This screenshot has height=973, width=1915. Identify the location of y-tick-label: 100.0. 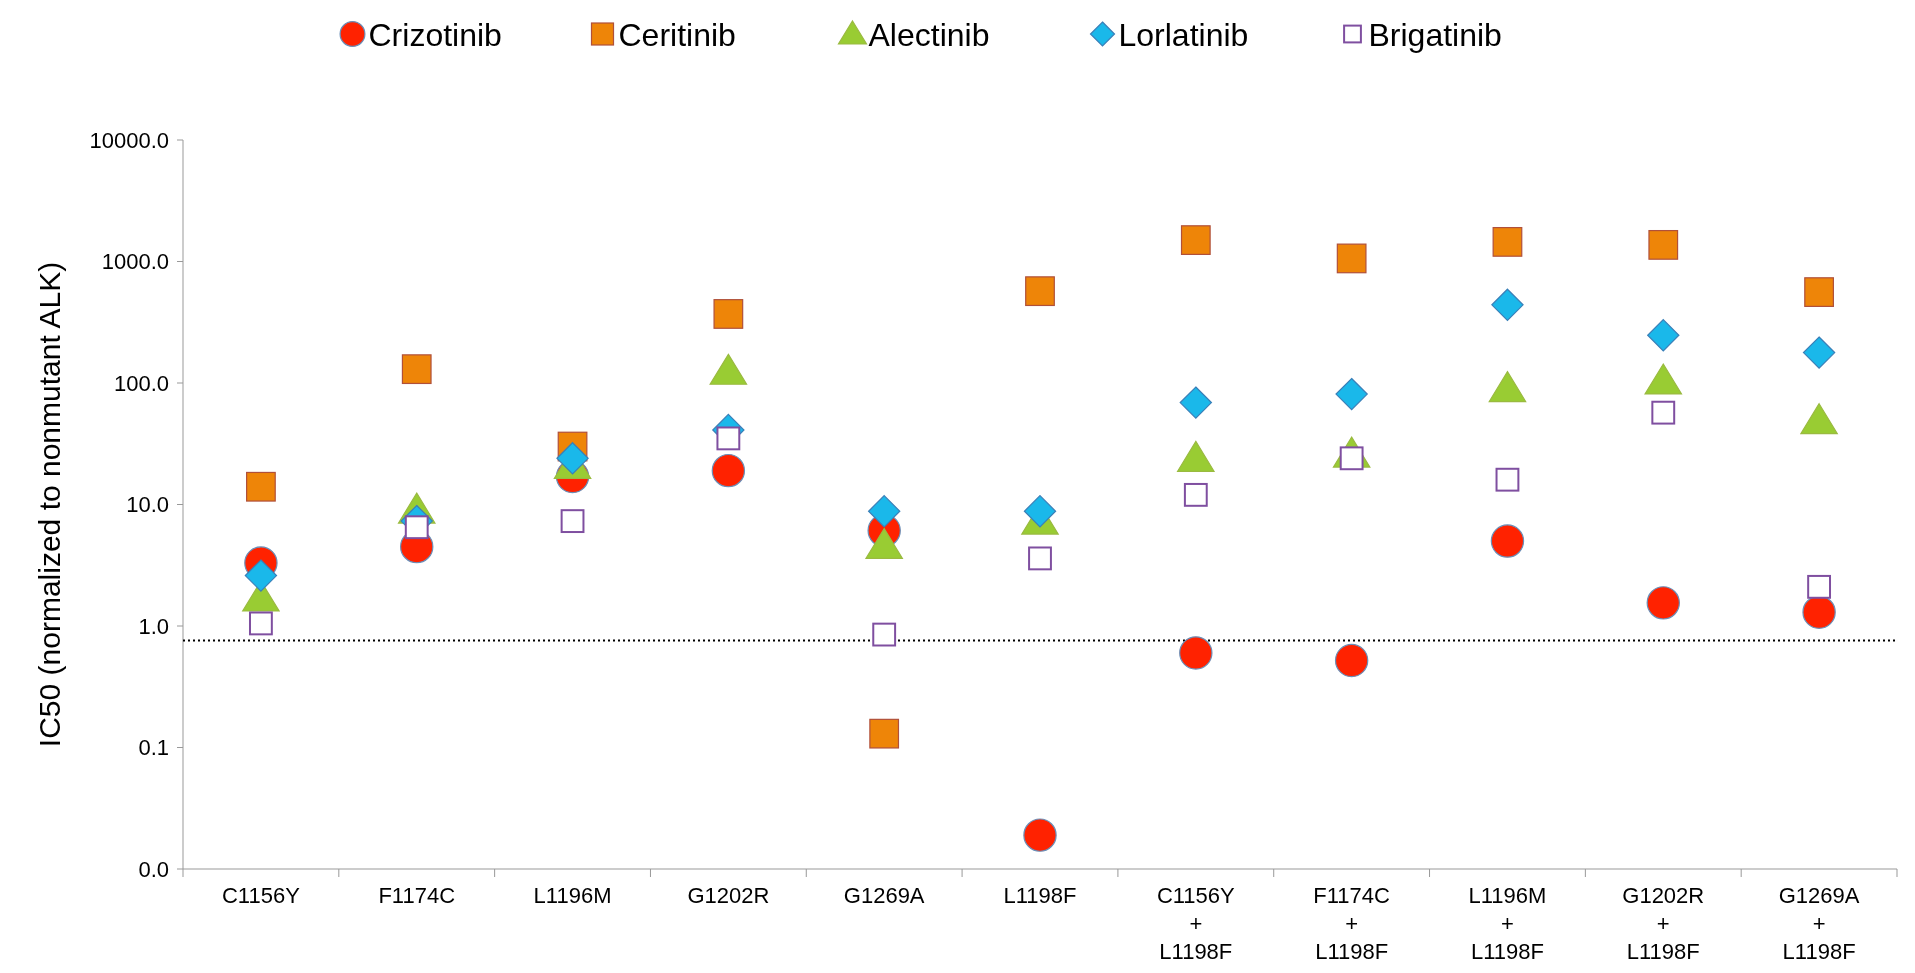
(141, 383).